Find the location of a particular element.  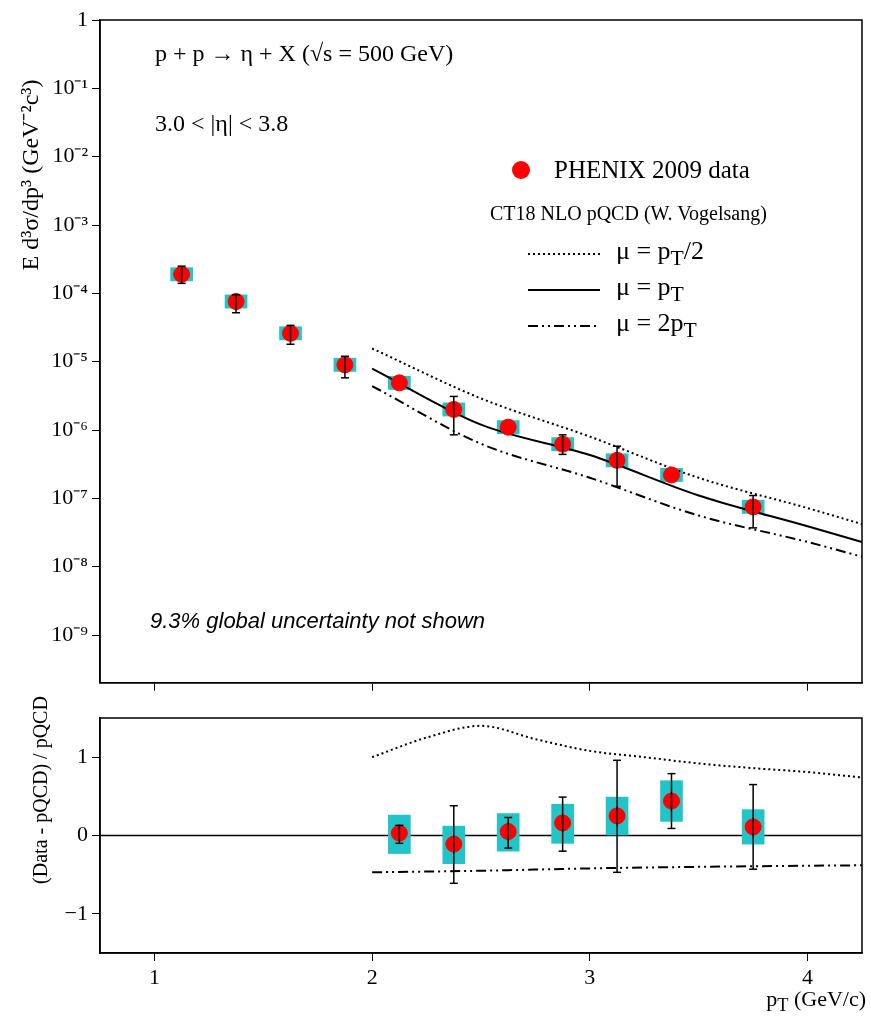

y-axis-title: (Data - pQCD) / pQCD is located at coordinates (40, 790).